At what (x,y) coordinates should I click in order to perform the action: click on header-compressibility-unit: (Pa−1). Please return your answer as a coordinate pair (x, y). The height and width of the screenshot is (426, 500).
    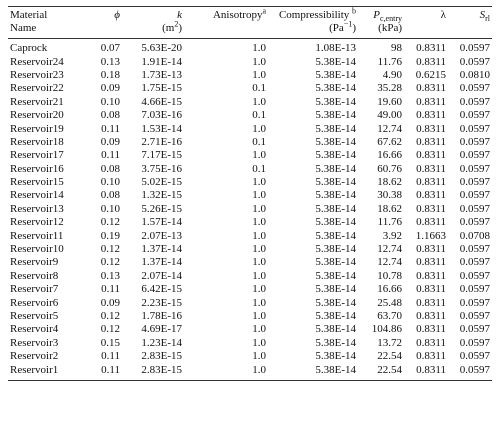
    Looking at the image, I should click on (313, 29).